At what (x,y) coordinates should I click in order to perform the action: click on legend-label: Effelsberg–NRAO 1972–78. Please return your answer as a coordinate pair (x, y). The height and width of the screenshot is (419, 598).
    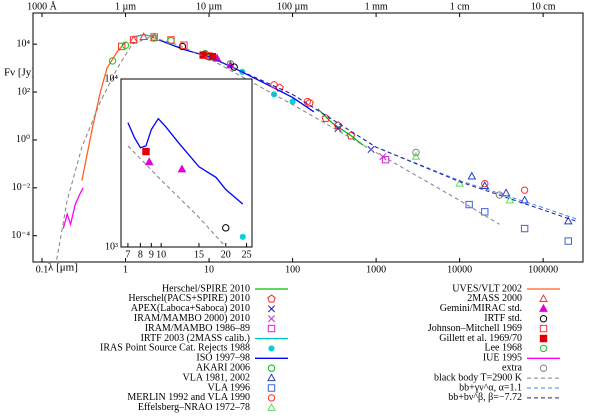
    Looking at the image, I should click on (194, 407).